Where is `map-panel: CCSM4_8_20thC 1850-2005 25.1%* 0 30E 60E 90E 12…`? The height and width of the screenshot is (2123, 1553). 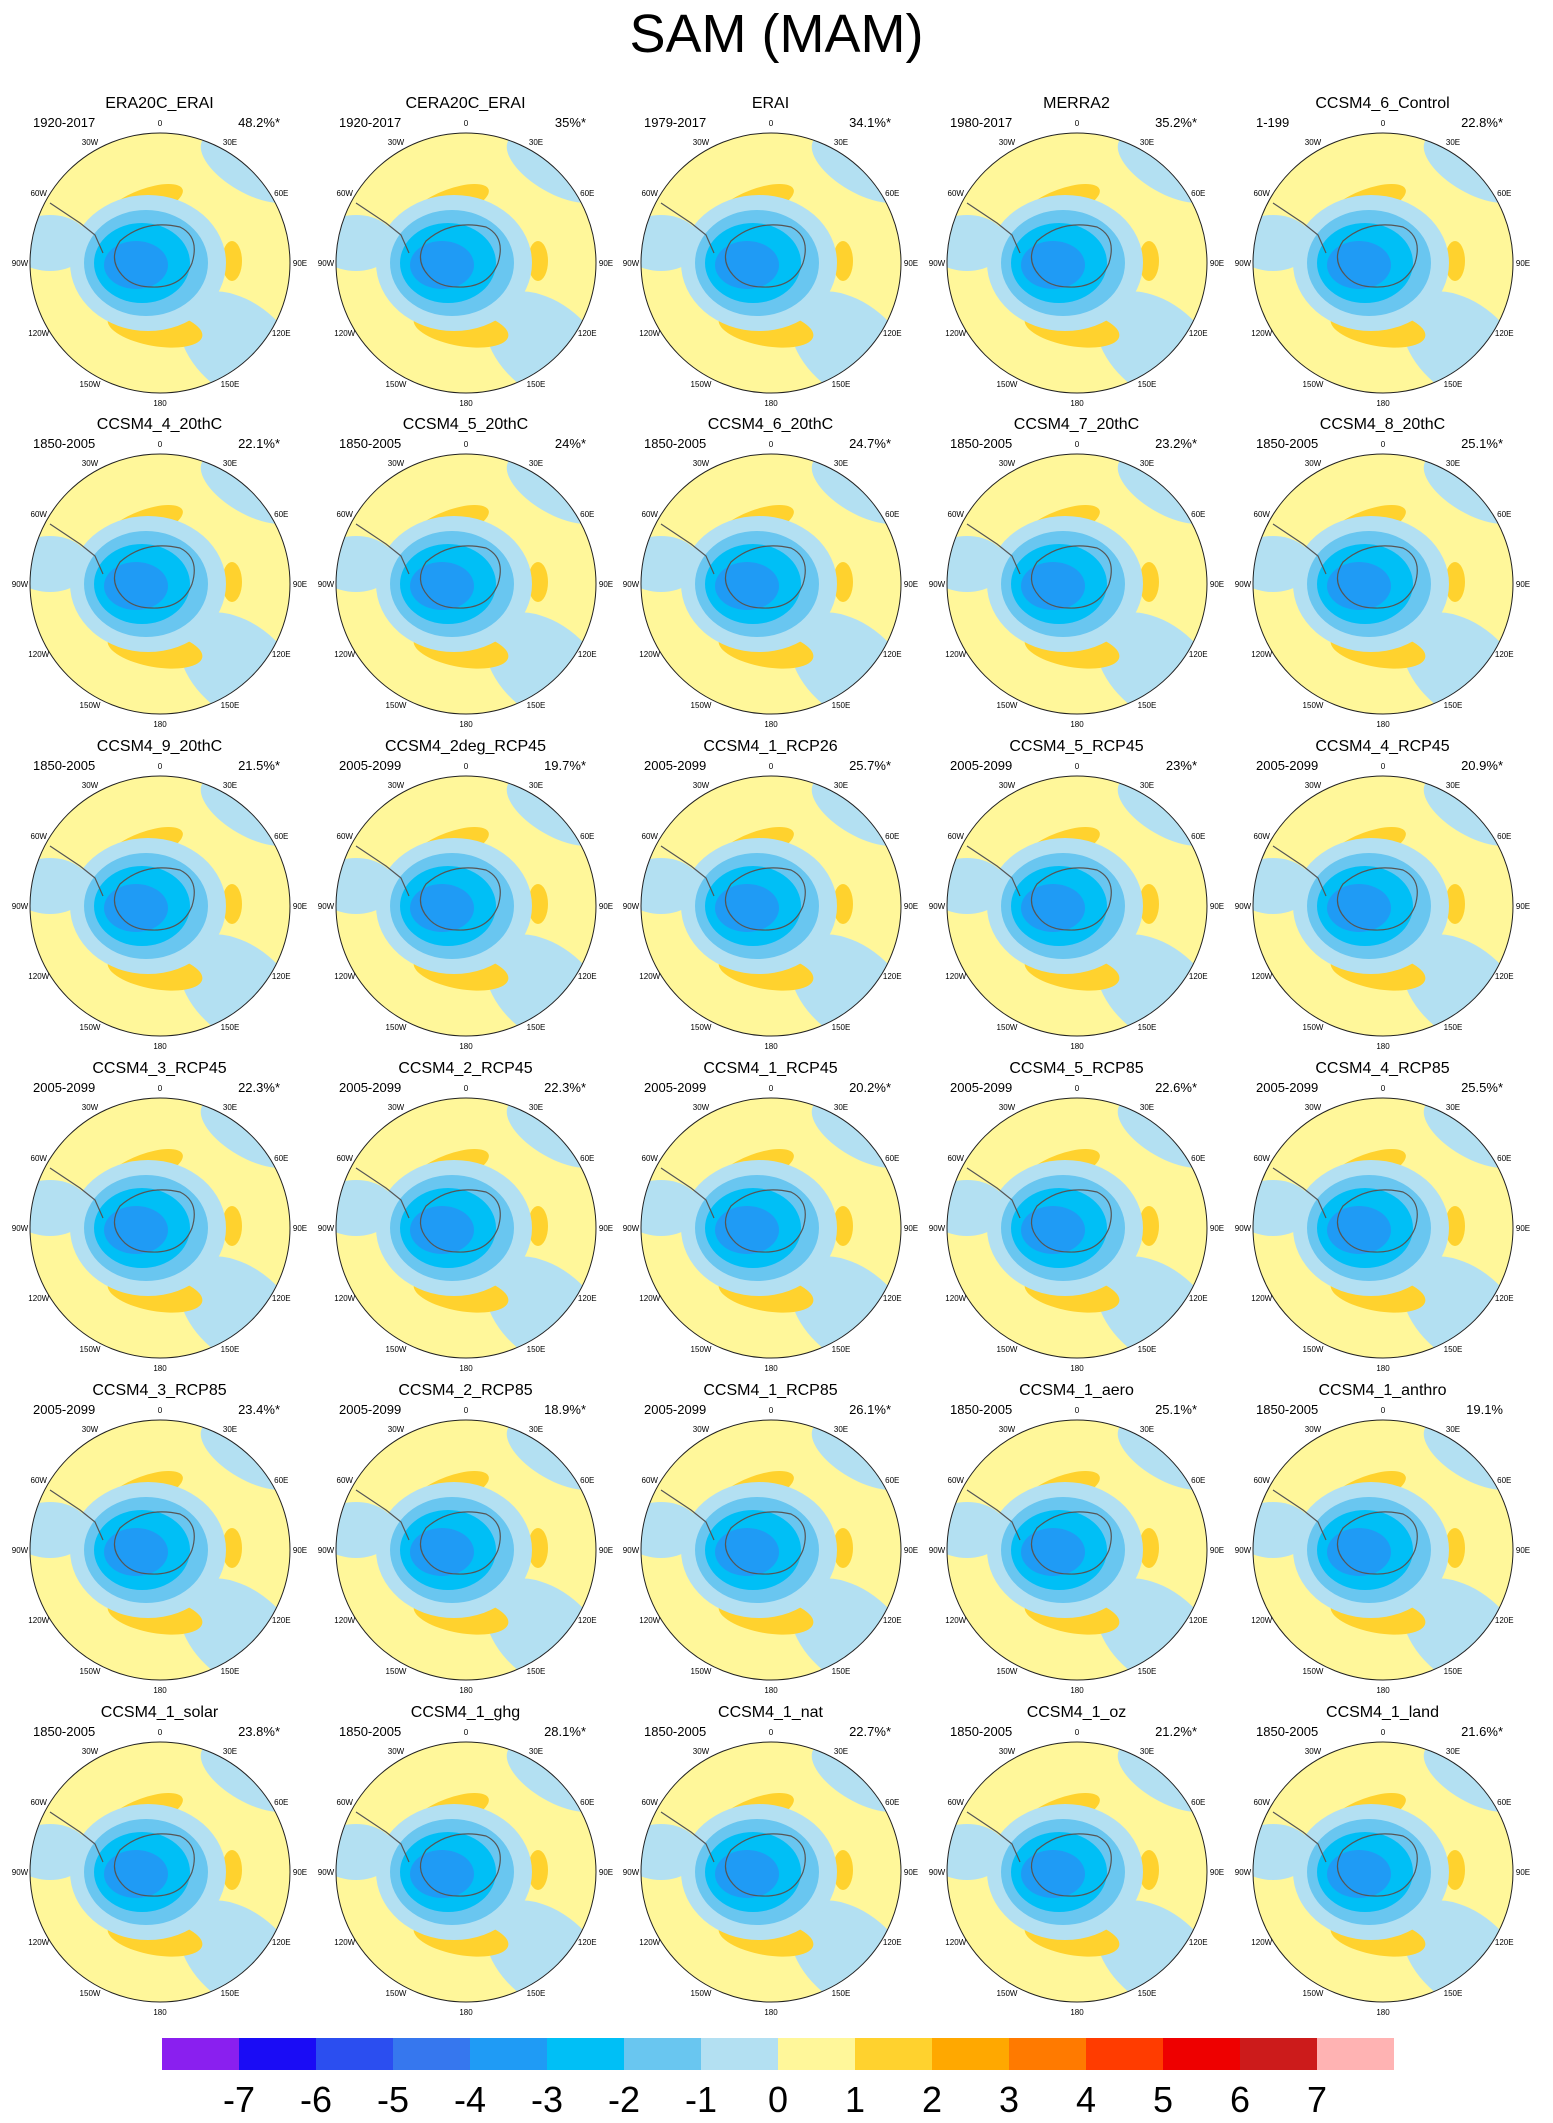 map-panel: CCSM4_8_20thC 1850-2005 25.1%* 0 30E 60E 90E 12… is located at coordinates (1382, 576).